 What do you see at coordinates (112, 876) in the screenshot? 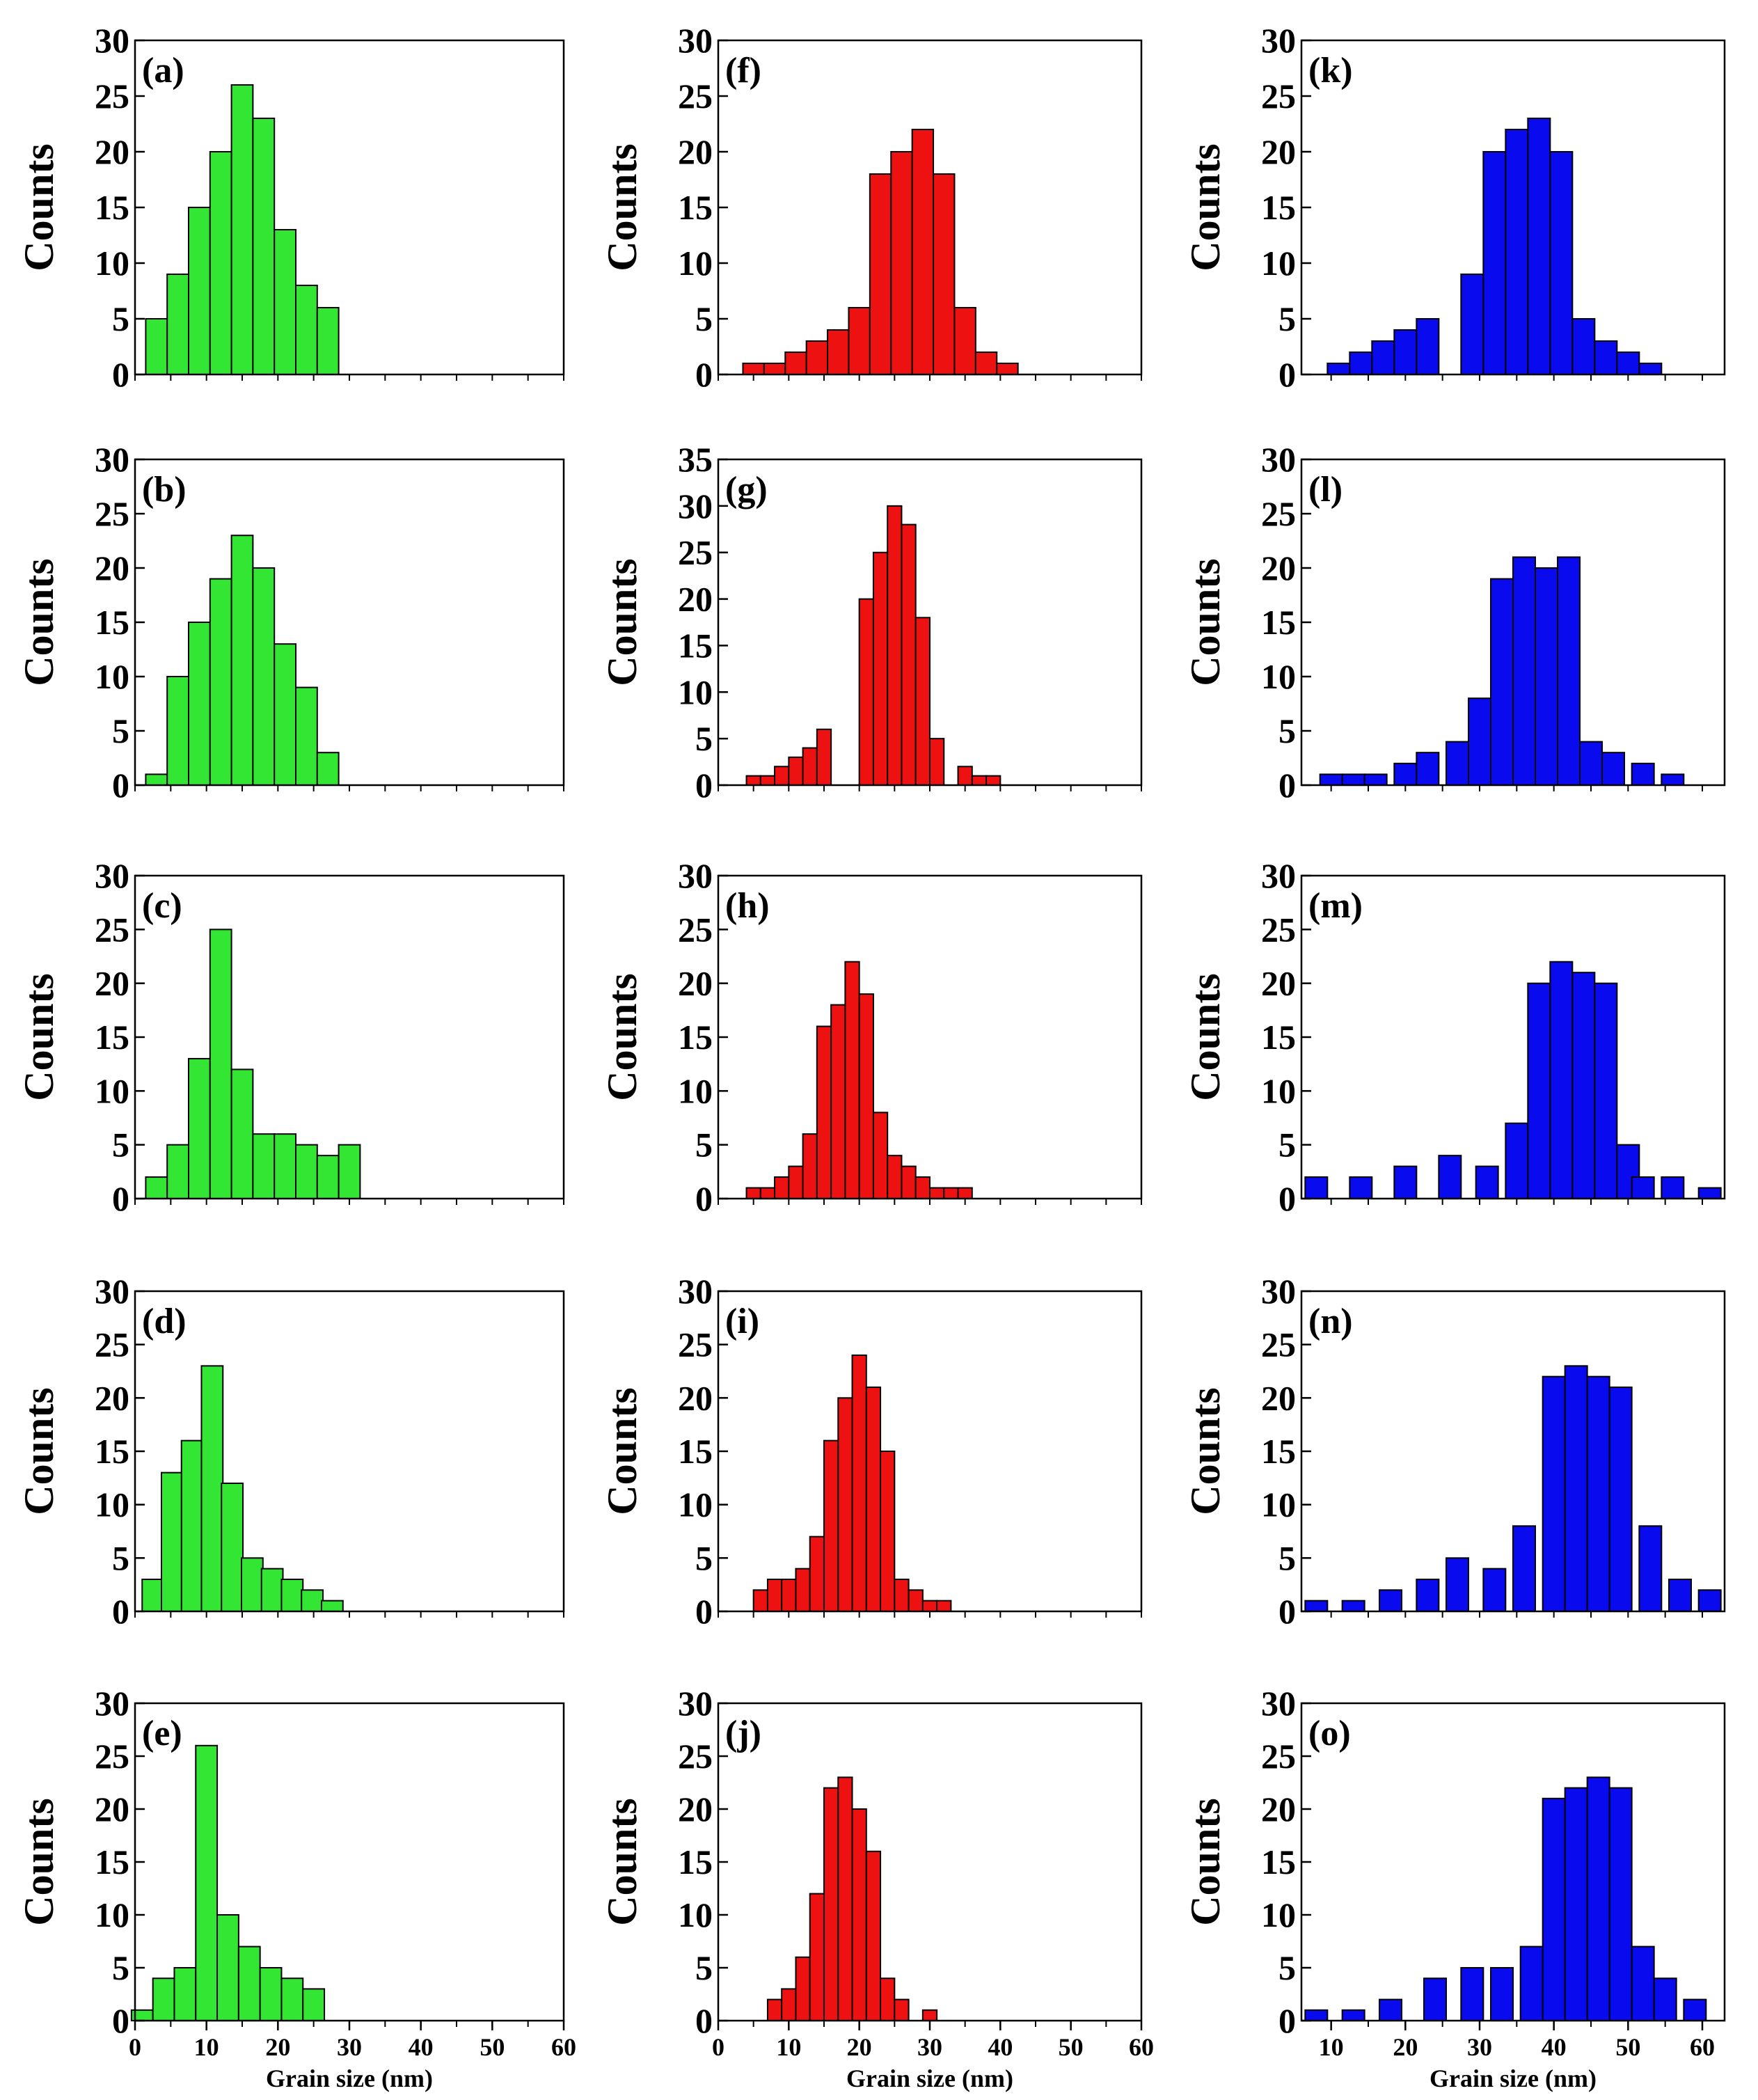
I see `y-tick-label-c-6: 30` at bounding box center [112, 876].